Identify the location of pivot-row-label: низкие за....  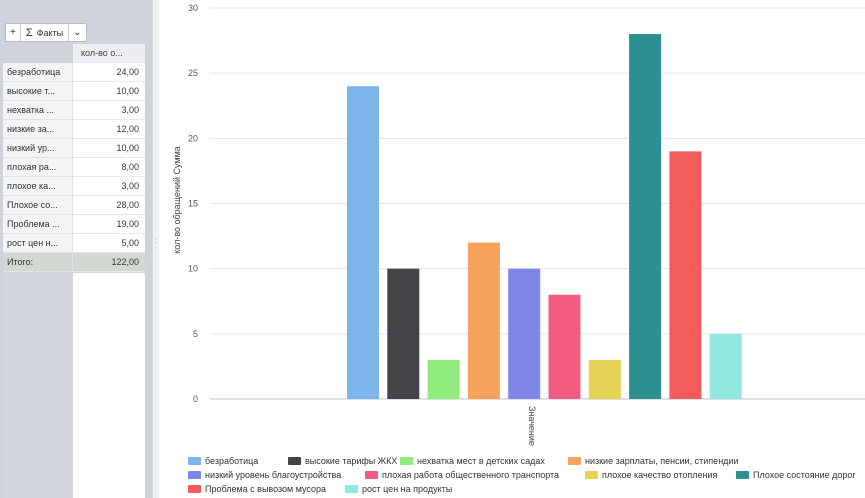
(38, 129).